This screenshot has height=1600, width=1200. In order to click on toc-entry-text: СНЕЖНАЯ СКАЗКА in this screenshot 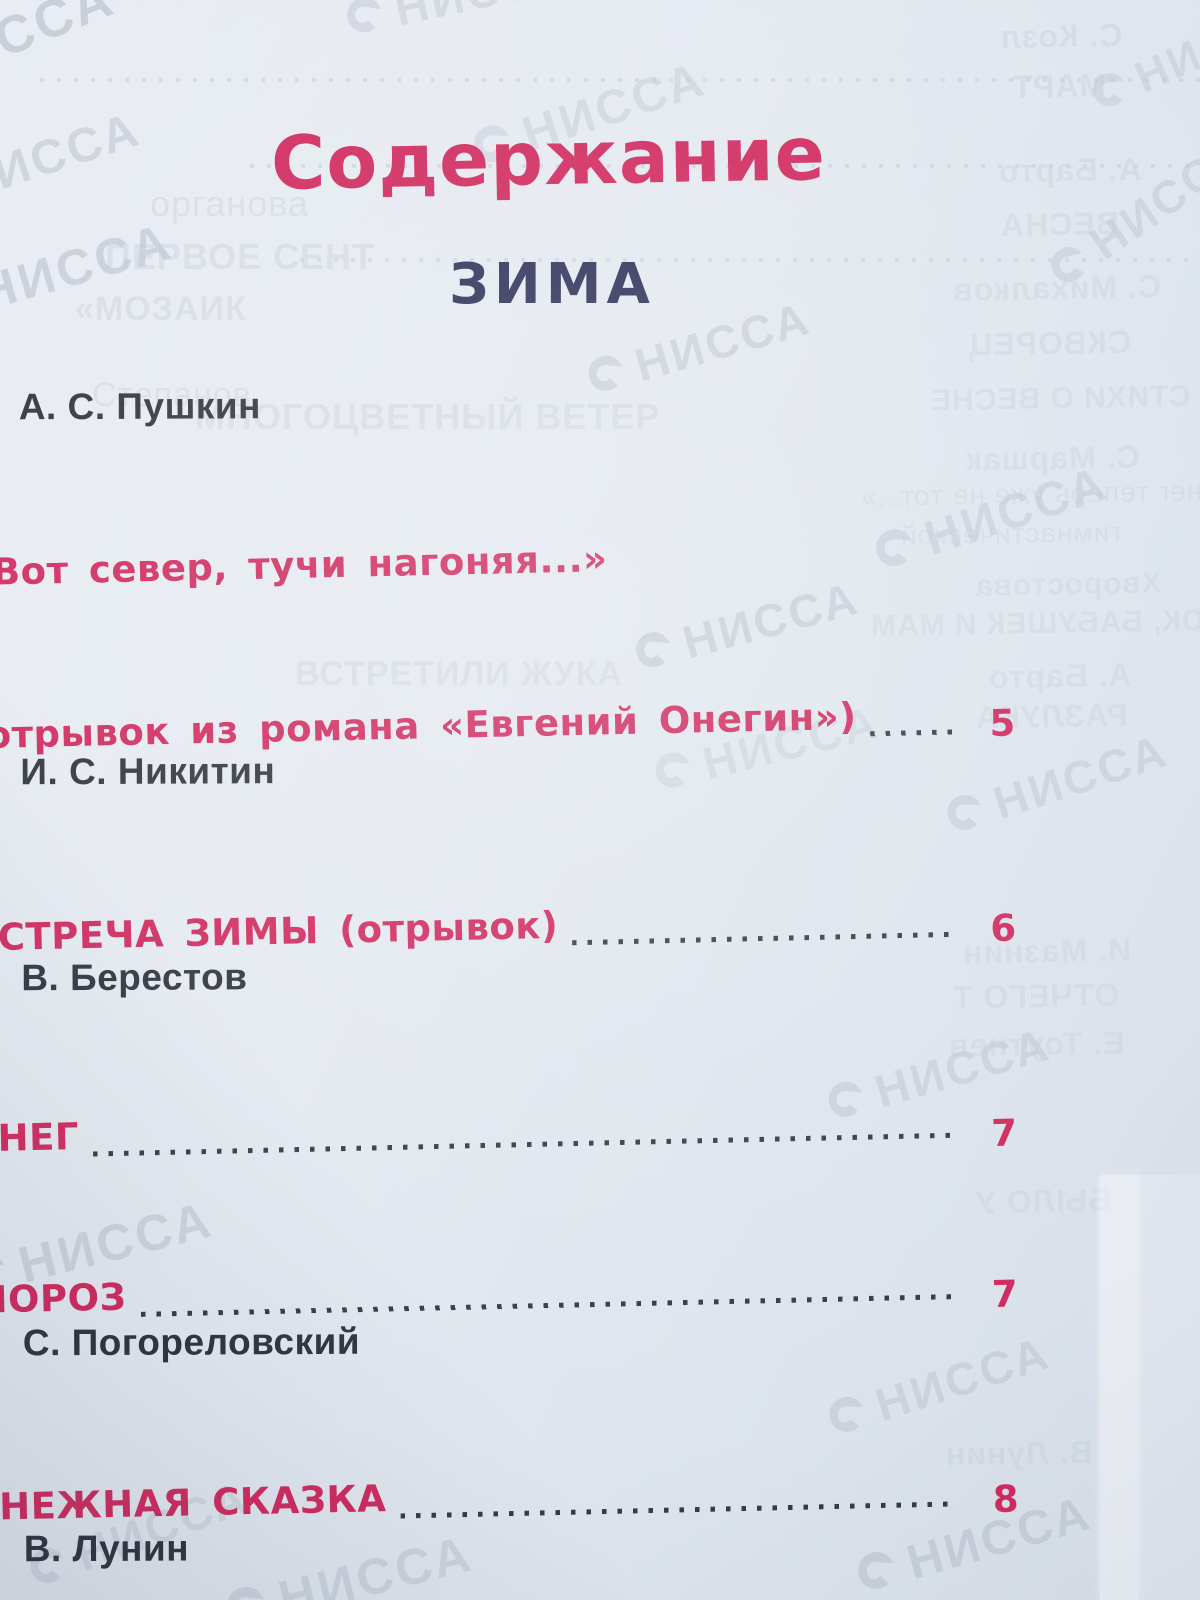, I will do `click(193, 1503)`.